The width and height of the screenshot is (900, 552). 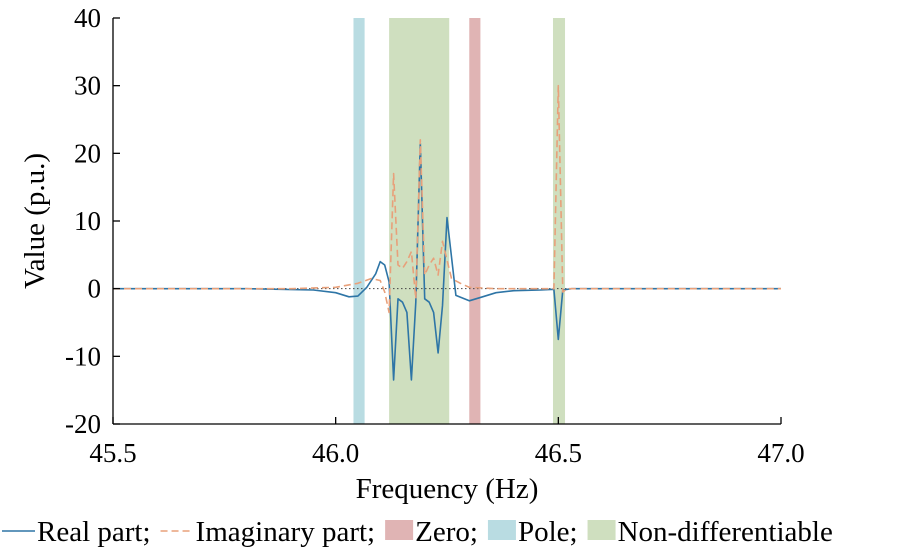 I want to click on x-axis-label: Frequency (Hz), so click(x=447, y=489).